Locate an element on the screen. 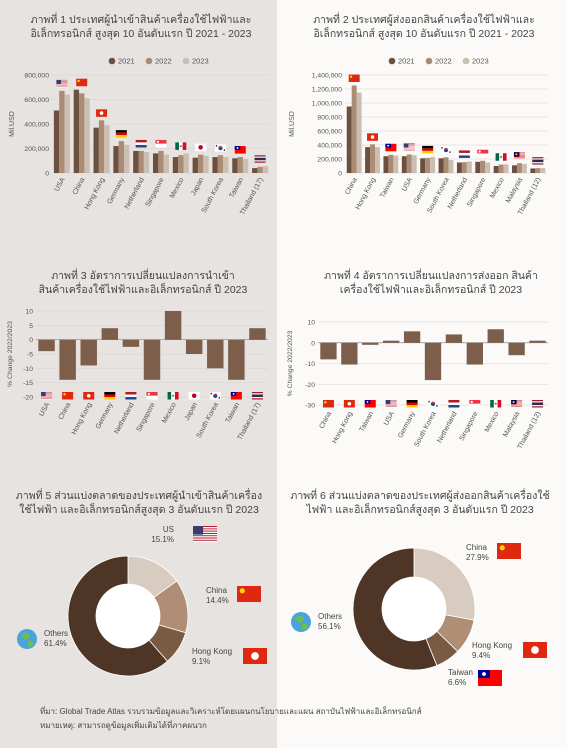 Image resolution: width=567 pixels, height=748 pixels. bar-2023-south-korea is located at coordinates (226, 165).